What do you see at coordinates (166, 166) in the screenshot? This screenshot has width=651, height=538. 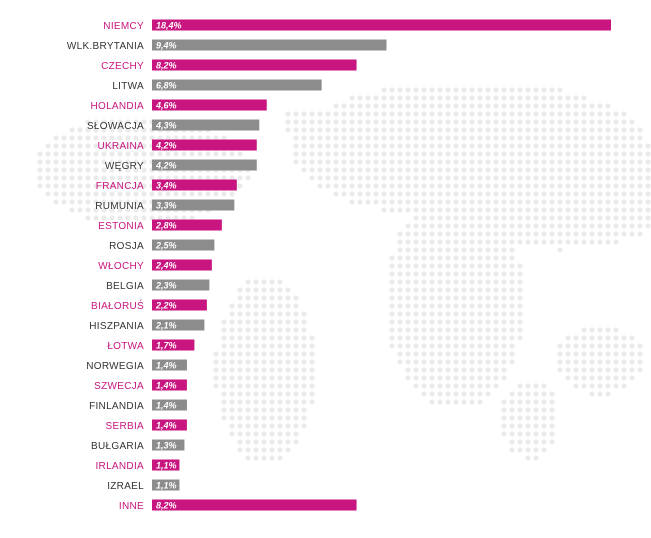 I see `value-label: 4,2%` at bounding box center [166, 166].